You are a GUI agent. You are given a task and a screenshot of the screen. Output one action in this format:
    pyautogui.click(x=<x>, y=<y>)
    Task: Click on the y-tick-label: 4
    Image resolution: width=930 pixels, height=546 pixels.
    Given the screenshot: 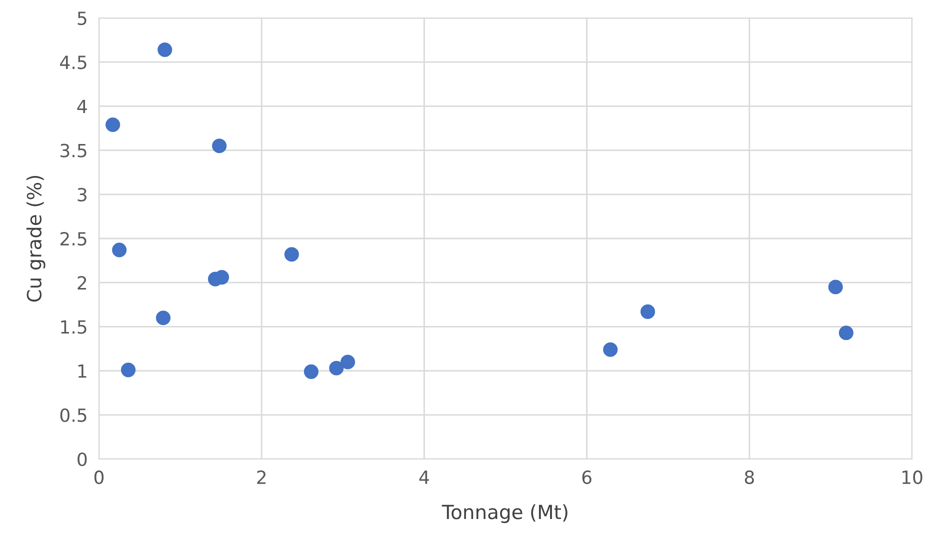 What is the action you would take?
    pyautogui.click(x=82, y=107)
    